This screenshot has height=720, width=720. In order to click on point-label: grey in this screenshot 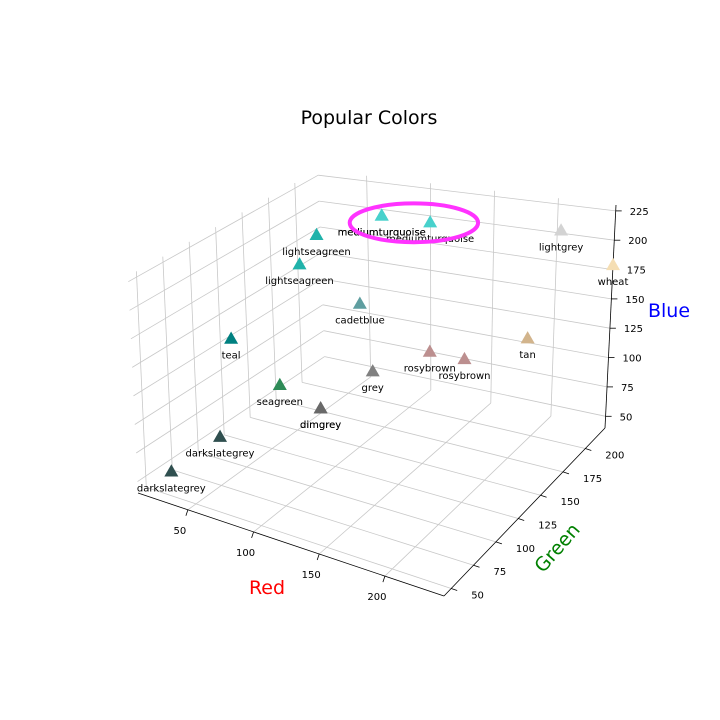, I will do `click(373, 388)`.